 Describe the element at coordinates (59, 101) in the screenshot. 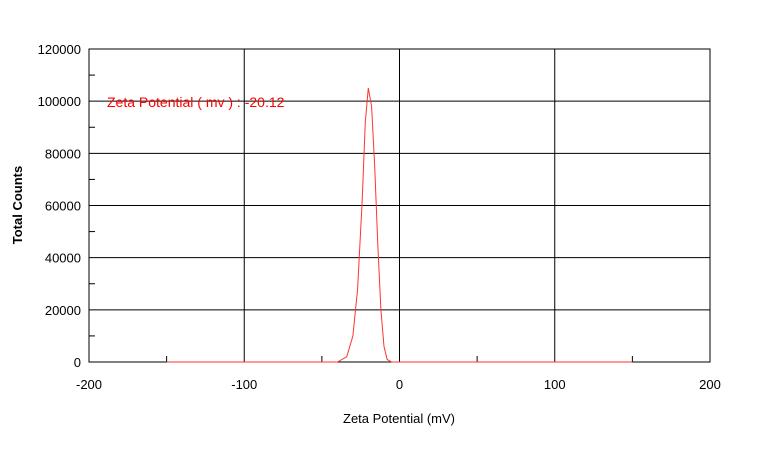

I see `y-tick-label: 100000` at that location.